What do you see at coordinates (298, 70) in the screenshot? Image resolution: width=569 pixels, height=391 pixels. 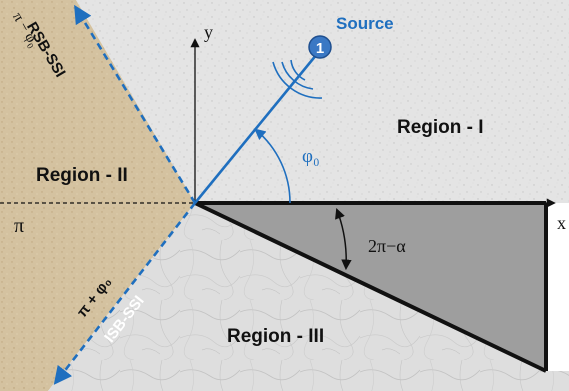 I see `wavefront-inner-icon` at bounding box center [298, 70].